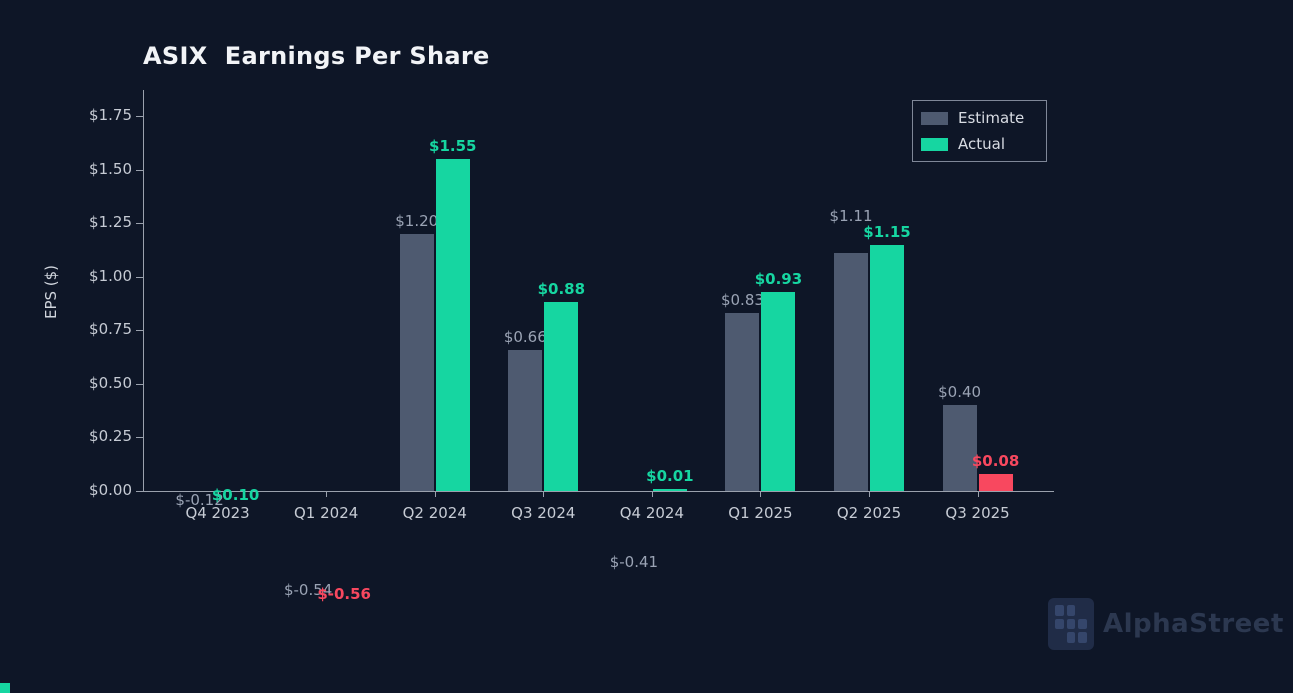 Image resolution: width=1293 pixels, height=693 pixels. I want to click on value-label-estimate-q4-2023: $-0.12, so click(199, 499).